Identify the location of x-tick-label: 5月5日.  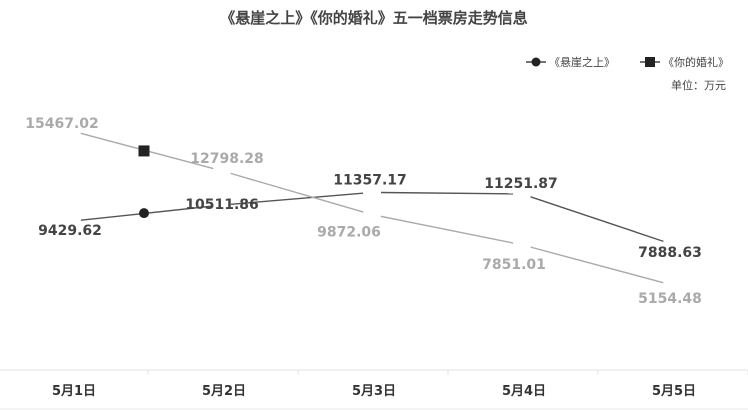
(674, 391).